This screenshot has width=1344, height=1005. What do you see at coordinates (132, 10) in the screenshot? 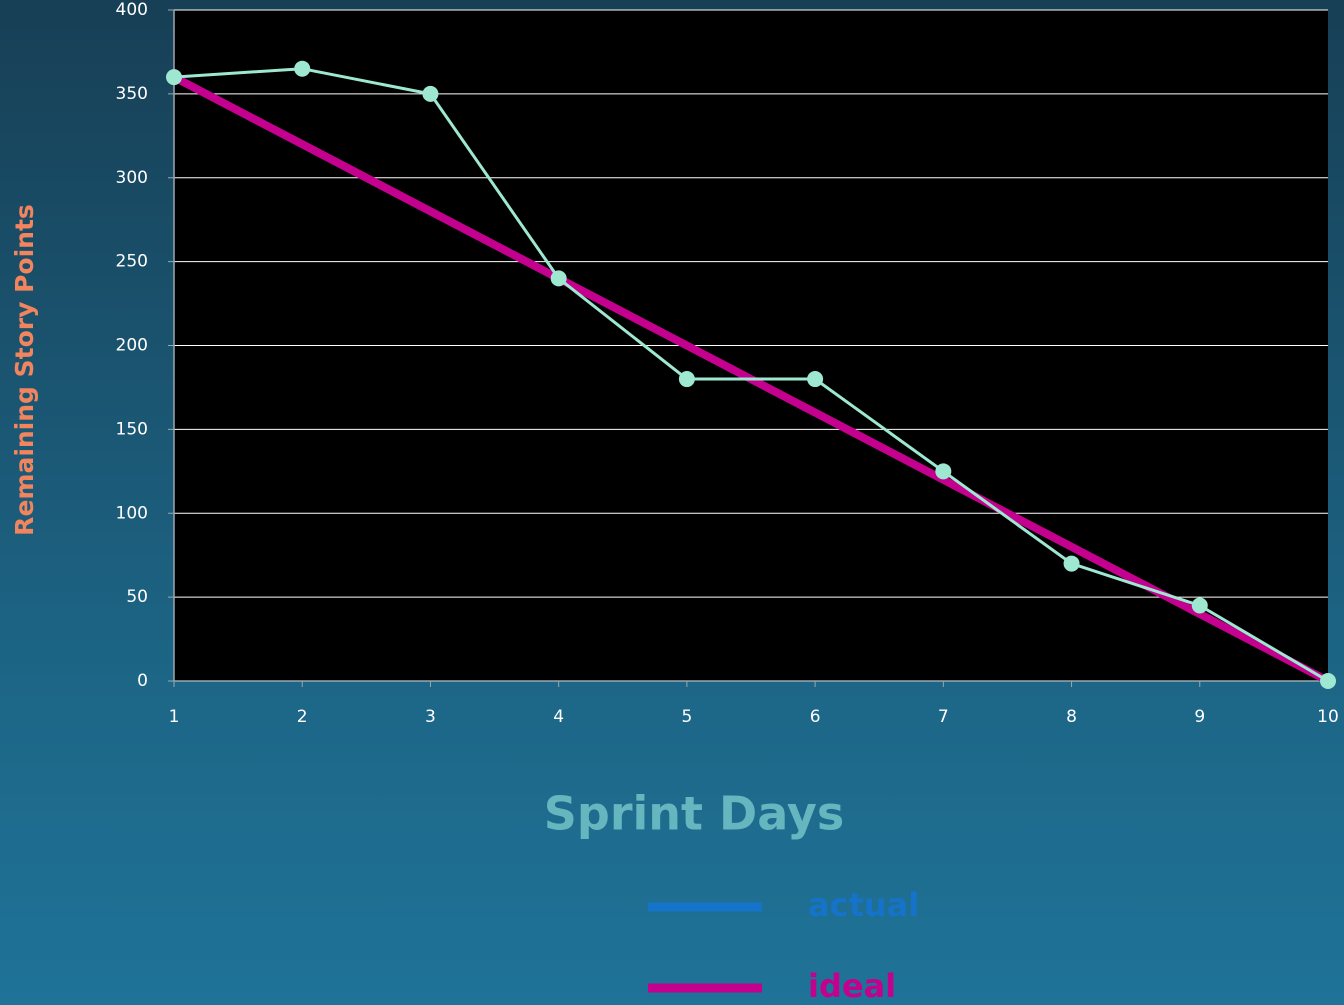
I see `y-tick-label: 400` at bounding box center [132, 10].